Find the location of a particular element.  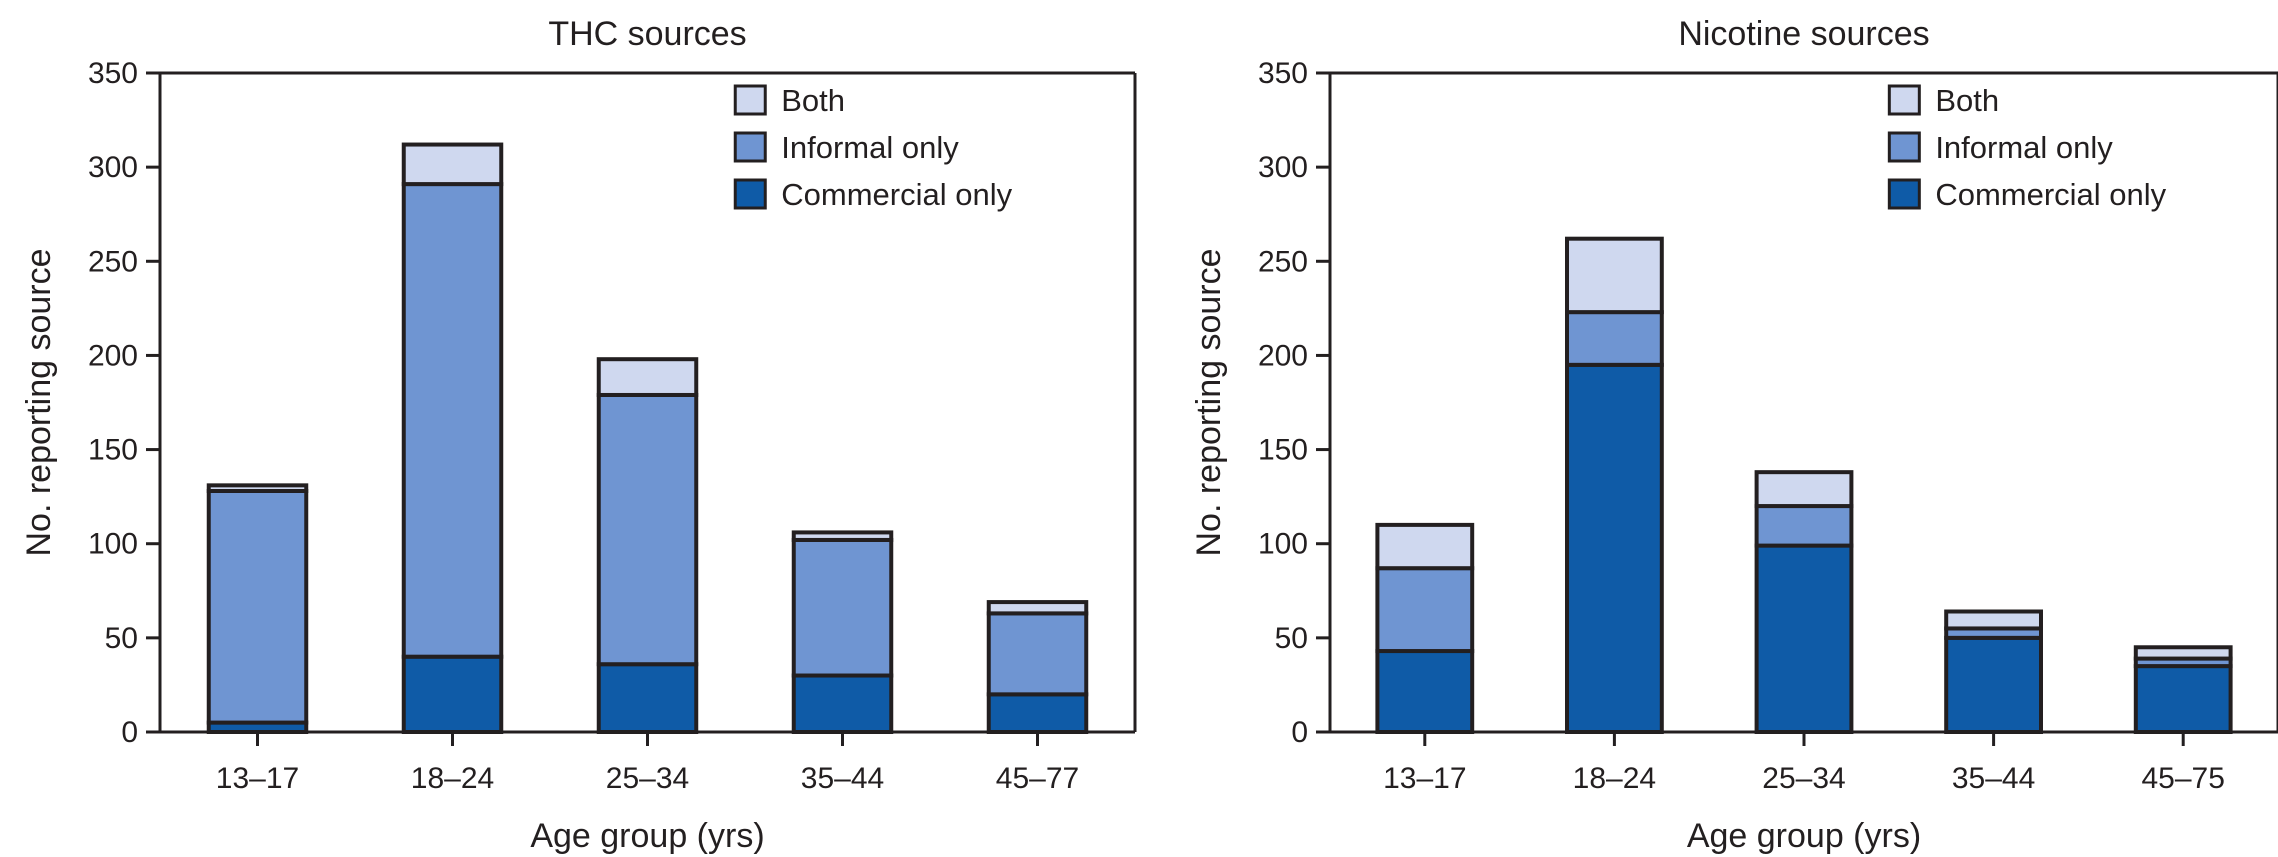

thc-y-tick-label: 100 is located at coordinates (113, 544).